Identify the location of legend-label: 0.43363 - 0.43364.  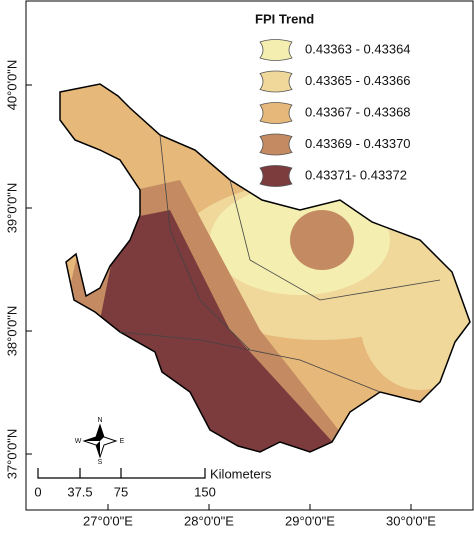
(358, 48).